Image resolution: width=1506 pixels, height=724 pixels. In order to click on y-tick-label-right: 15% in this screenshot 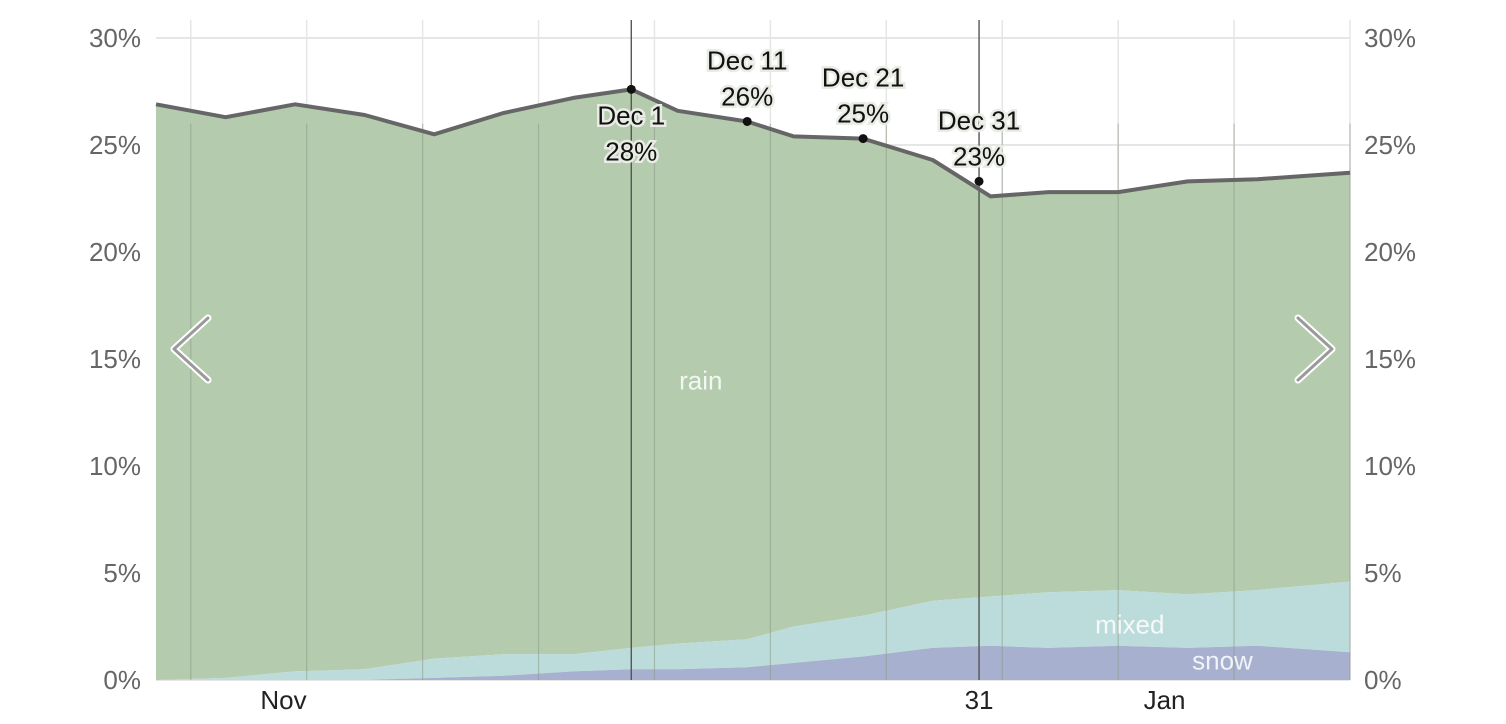, I will do `click(1390, 359)`.